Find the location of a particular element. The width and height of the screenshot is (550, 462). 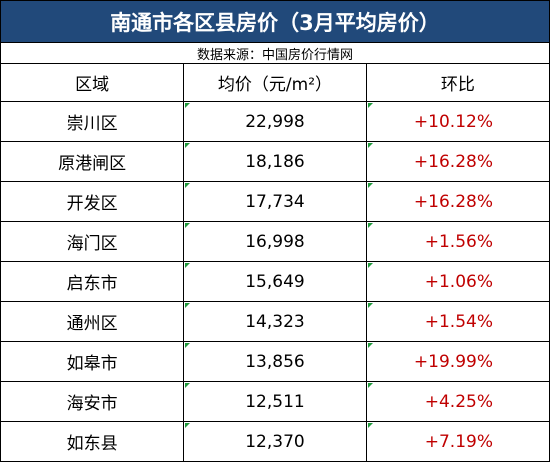

column-header: 均价（元/m²） is located at coordinates (275, 83).